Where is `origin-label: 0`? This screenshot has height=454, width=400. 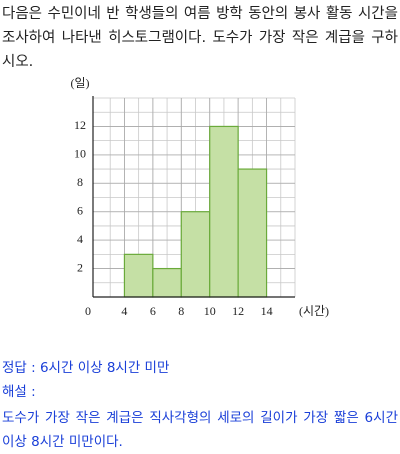 origin-label: 0 is located at coordinates (88, 311).